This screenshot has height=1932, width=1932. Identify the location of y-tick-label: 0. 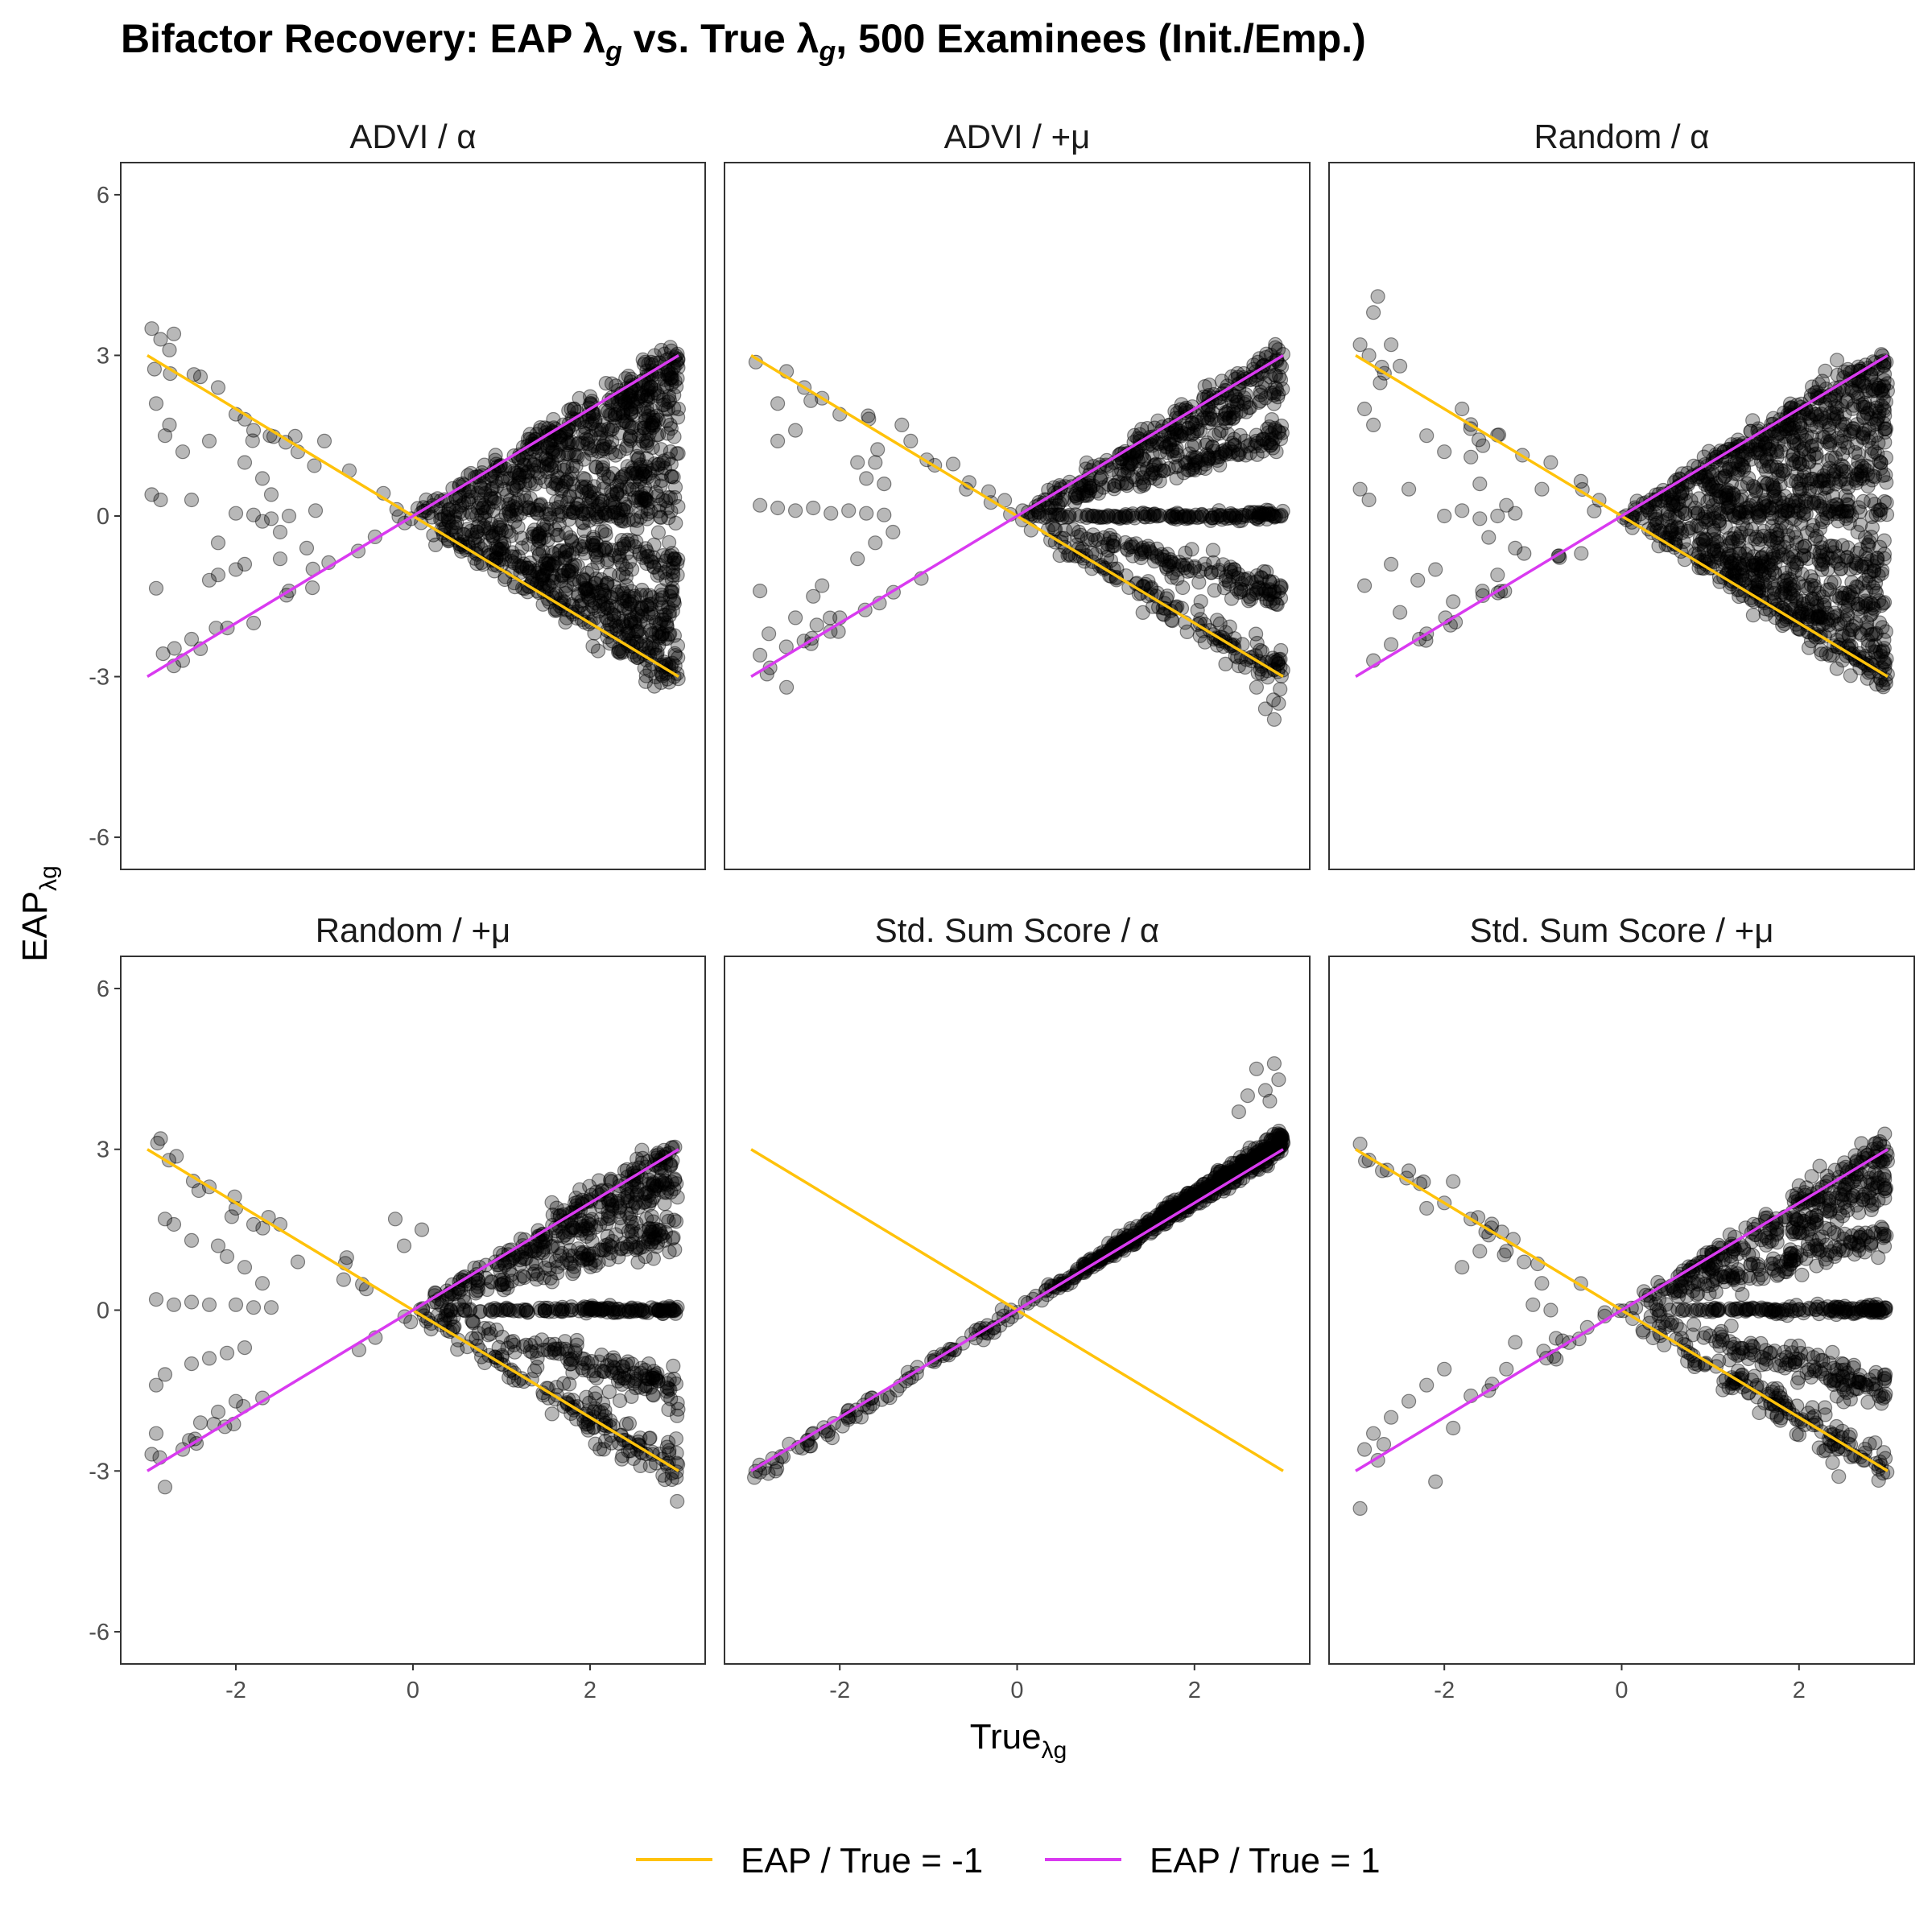
(103, 517).